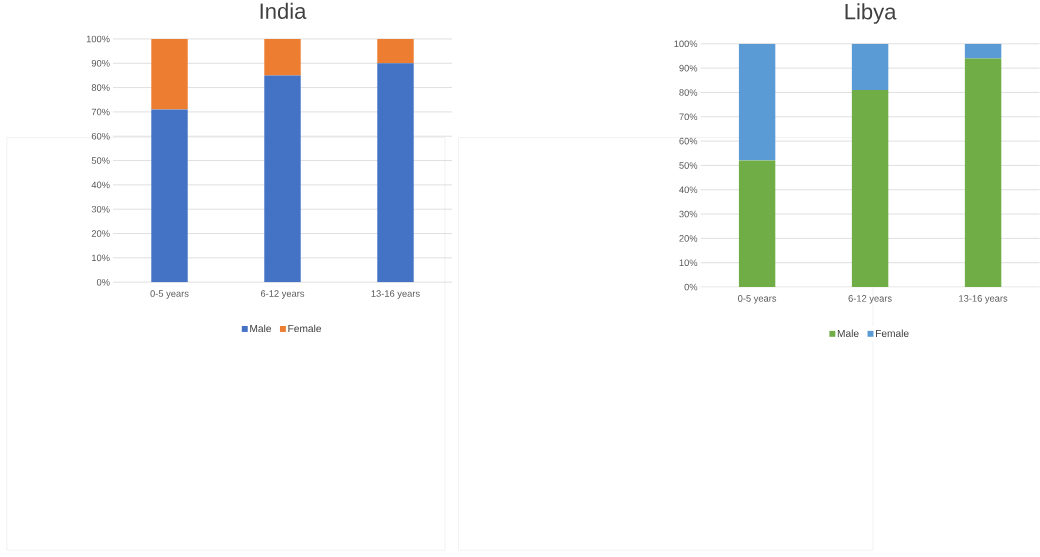 Image resolution: width=1040 pixels, height=557 pixels. I want to click on chart-title: Libya, so click(871, 13).